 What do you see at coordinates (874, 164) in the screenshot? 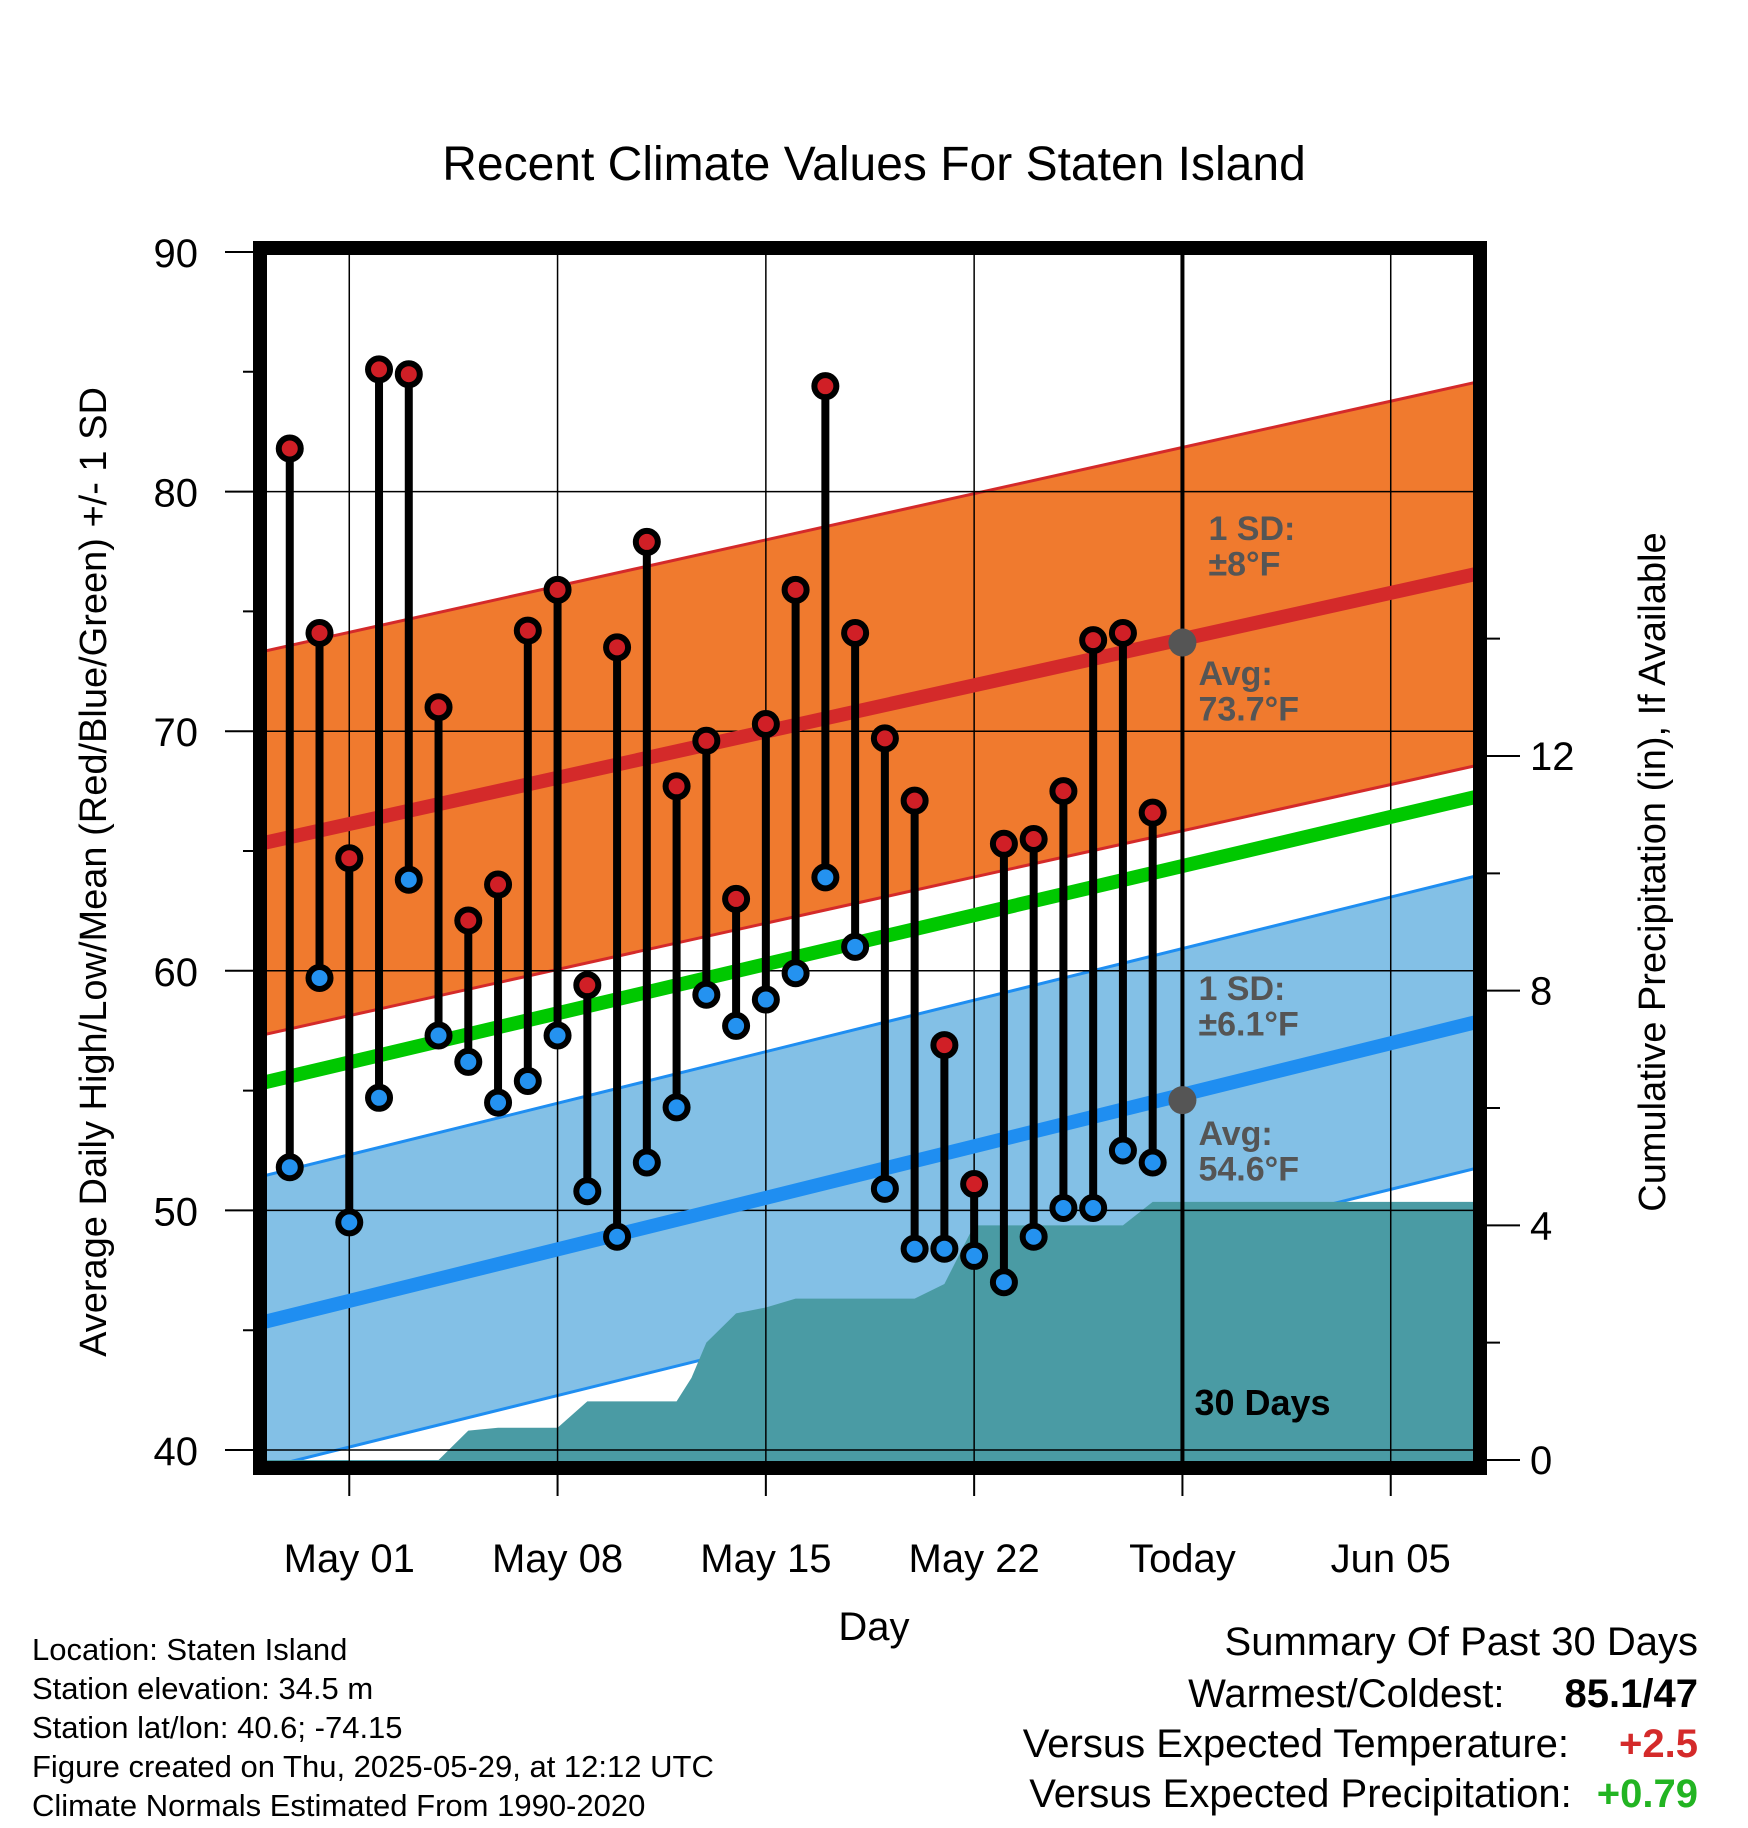
I see `chart-title: Recent Climate Values For Staten Island` at bounding box center [874, 164].